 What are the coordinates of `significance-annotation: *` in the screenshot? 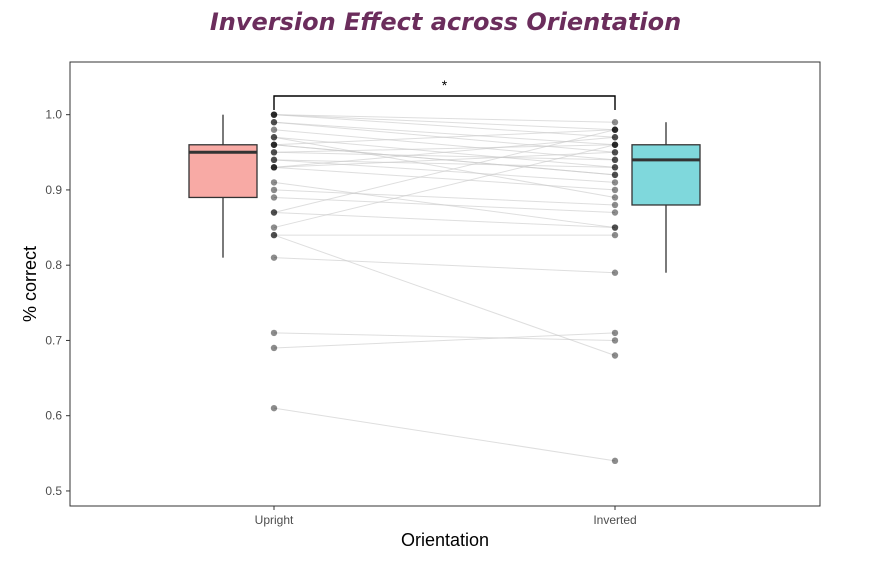 It's located at (444, 93).